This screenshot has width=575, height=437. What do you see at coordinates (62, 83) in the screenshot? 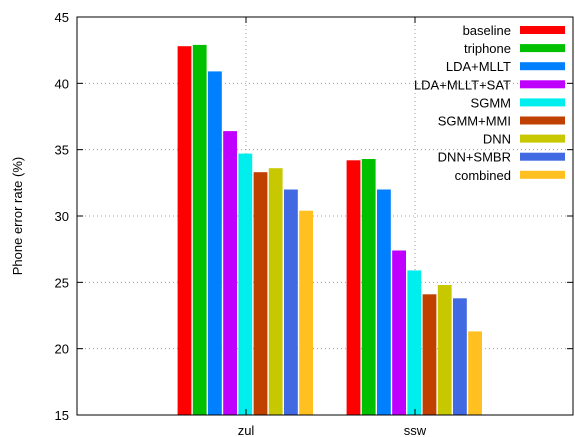
I see `y-tick-label: 40` at bounding box center [62, 83].